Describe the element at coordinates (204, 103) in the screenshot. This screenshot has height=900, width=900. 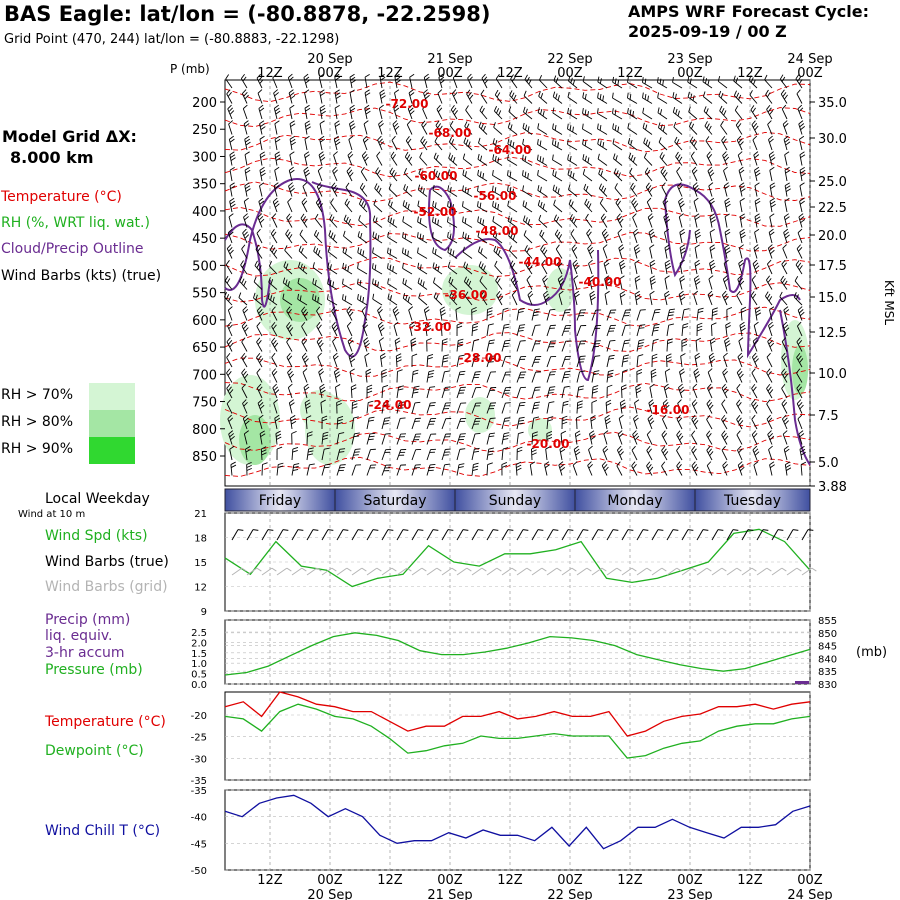
I see `pressure-tick-label: 200` at that location.